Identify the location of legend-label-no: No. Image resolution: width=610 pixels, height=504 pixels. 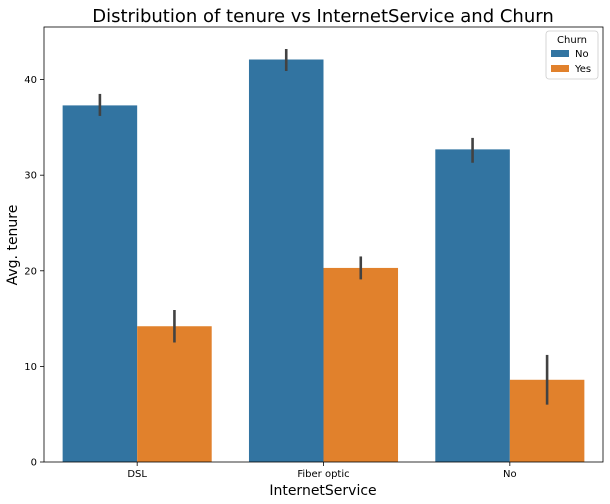
(582, 54).